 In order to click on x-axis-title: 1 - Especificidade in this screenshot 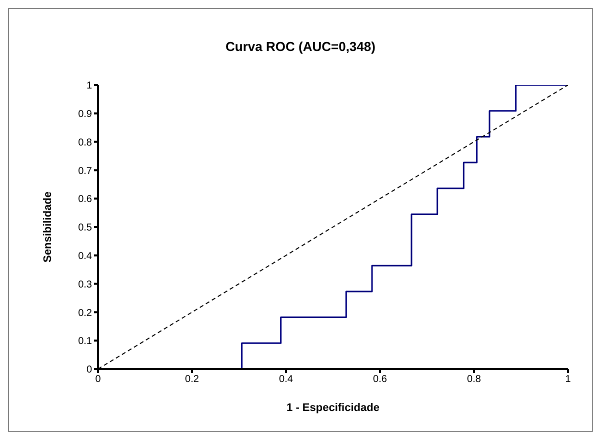, I will do `click(333, 408)`.